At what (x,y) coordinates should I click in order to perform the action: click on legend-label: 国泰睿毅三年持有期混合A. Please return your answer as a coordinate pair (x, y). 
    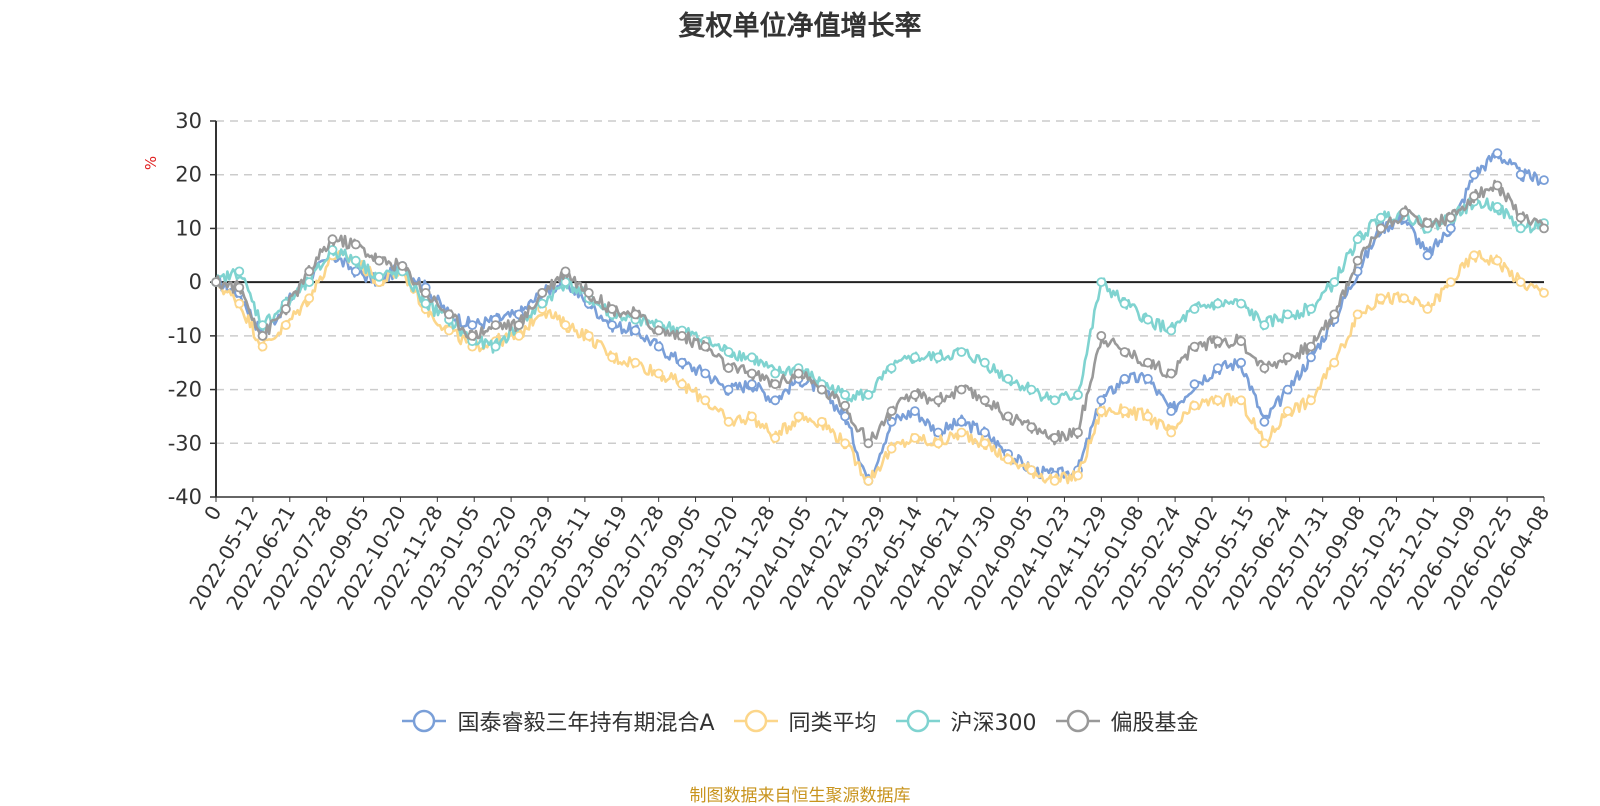
    Looking at the image, I should click on (586, 723).